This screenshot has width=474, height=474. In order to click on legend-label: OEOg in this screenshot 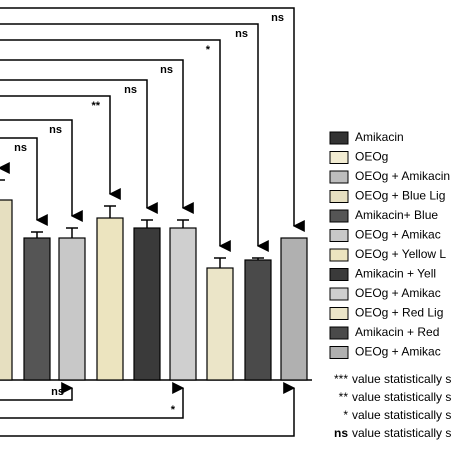, I will do `click(371, 157)`.